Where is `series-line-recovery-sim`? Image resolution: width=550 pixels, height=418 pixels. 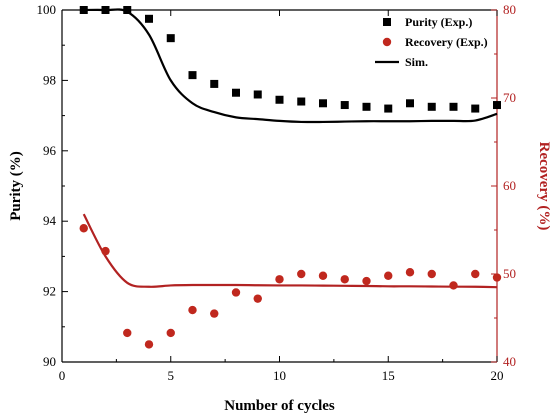
series-line-recovery-sim is located at coordinates (290, 251).